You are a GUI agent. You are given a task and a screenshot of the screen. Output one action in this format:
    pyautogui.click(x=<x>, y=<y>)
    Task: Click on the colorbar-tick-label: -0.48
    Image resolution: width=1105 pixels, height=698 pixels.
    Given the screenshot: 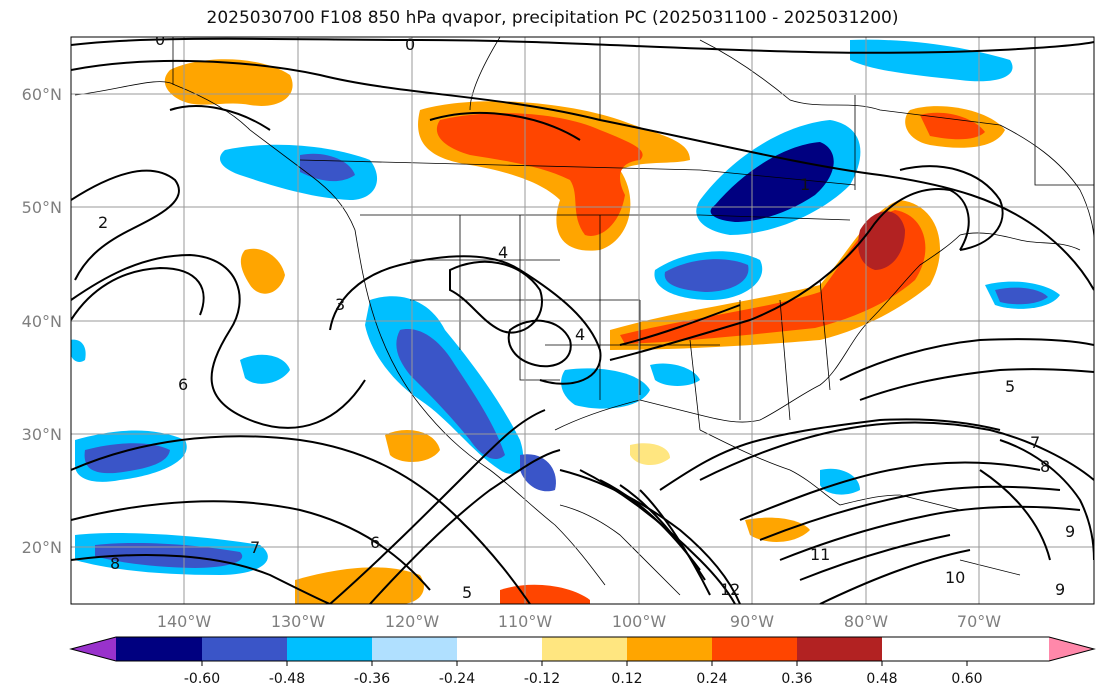 What is the action you would take?
    pyautogui.click(x=287, y=679)
    